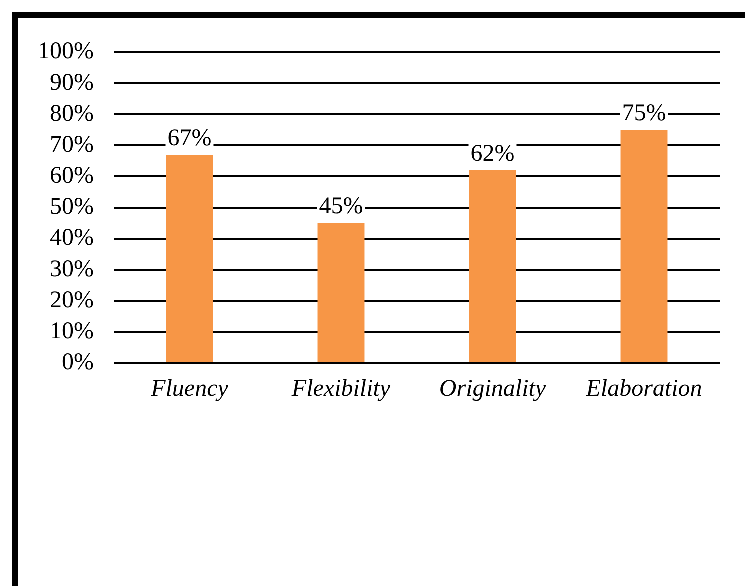 Image resolution: width=745 pixels, height=586 pixels. Describe the element at coordinates (72, 207) in the screenshot. I see `y-tick-label: 50%` at that location.